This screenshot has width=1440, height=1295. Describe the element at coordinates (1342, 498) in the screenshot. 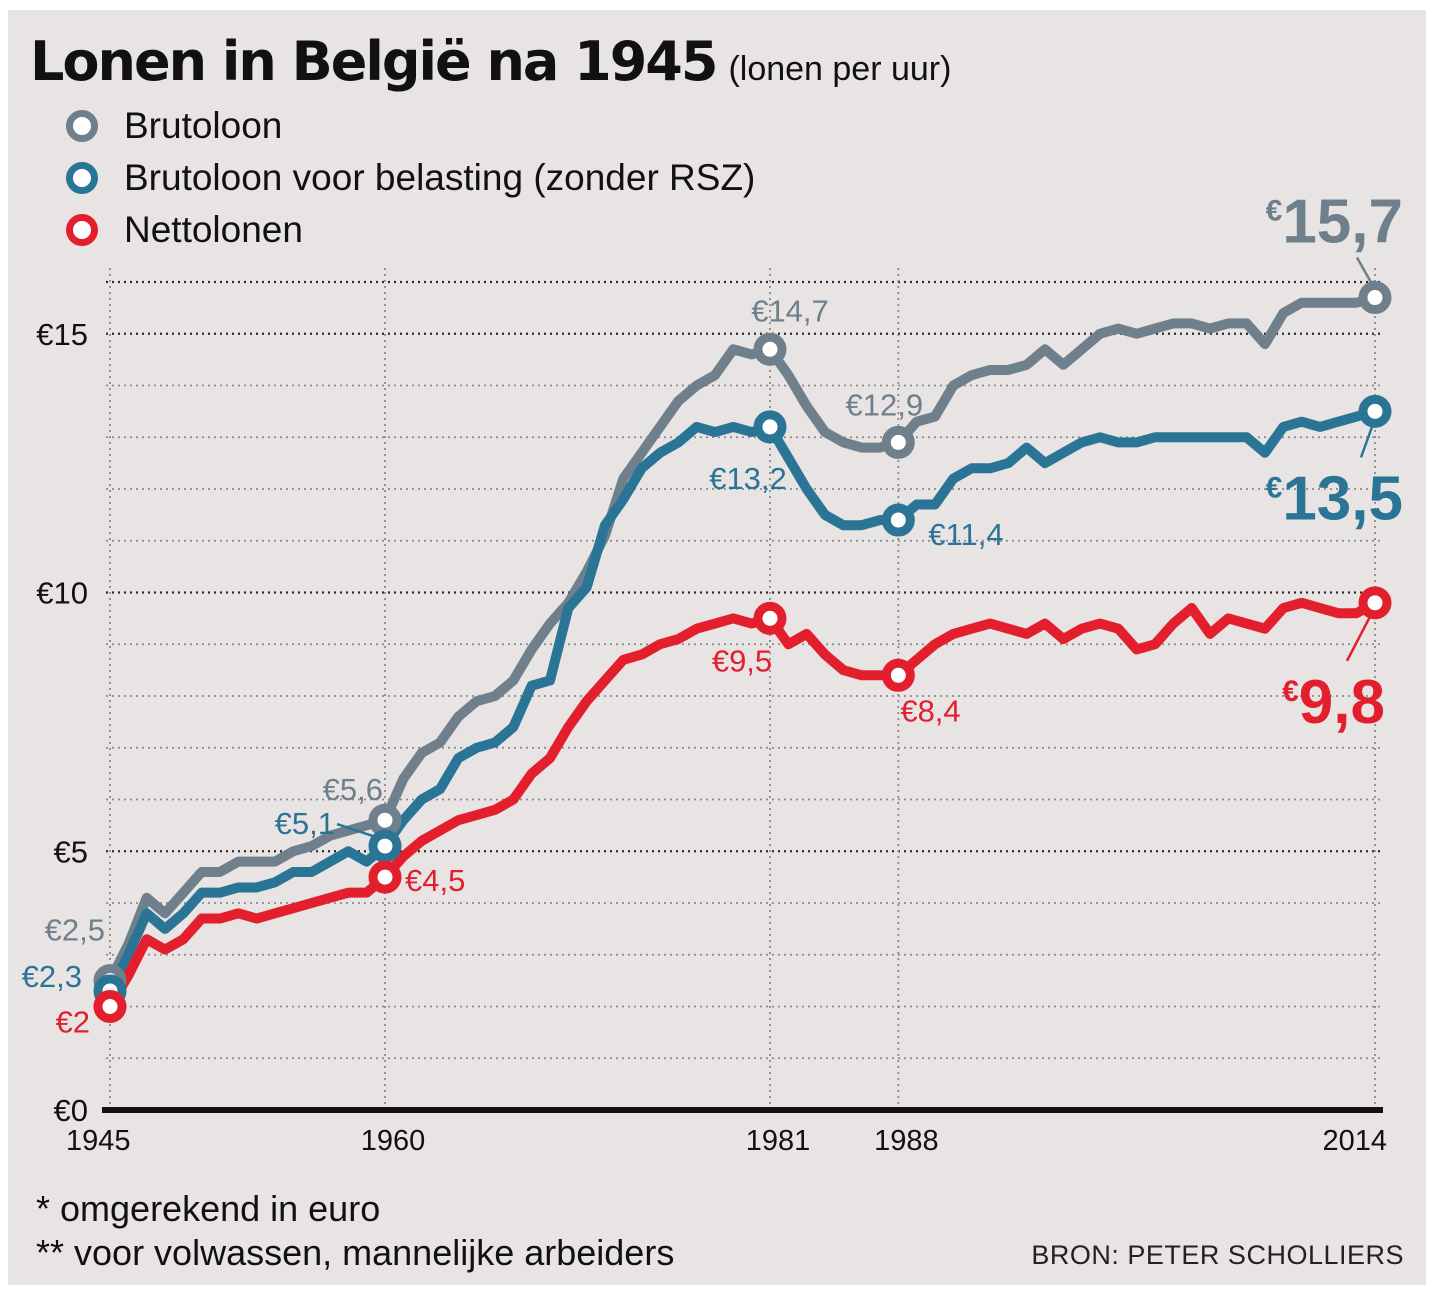

I see `value-number: 13,5` at that location.